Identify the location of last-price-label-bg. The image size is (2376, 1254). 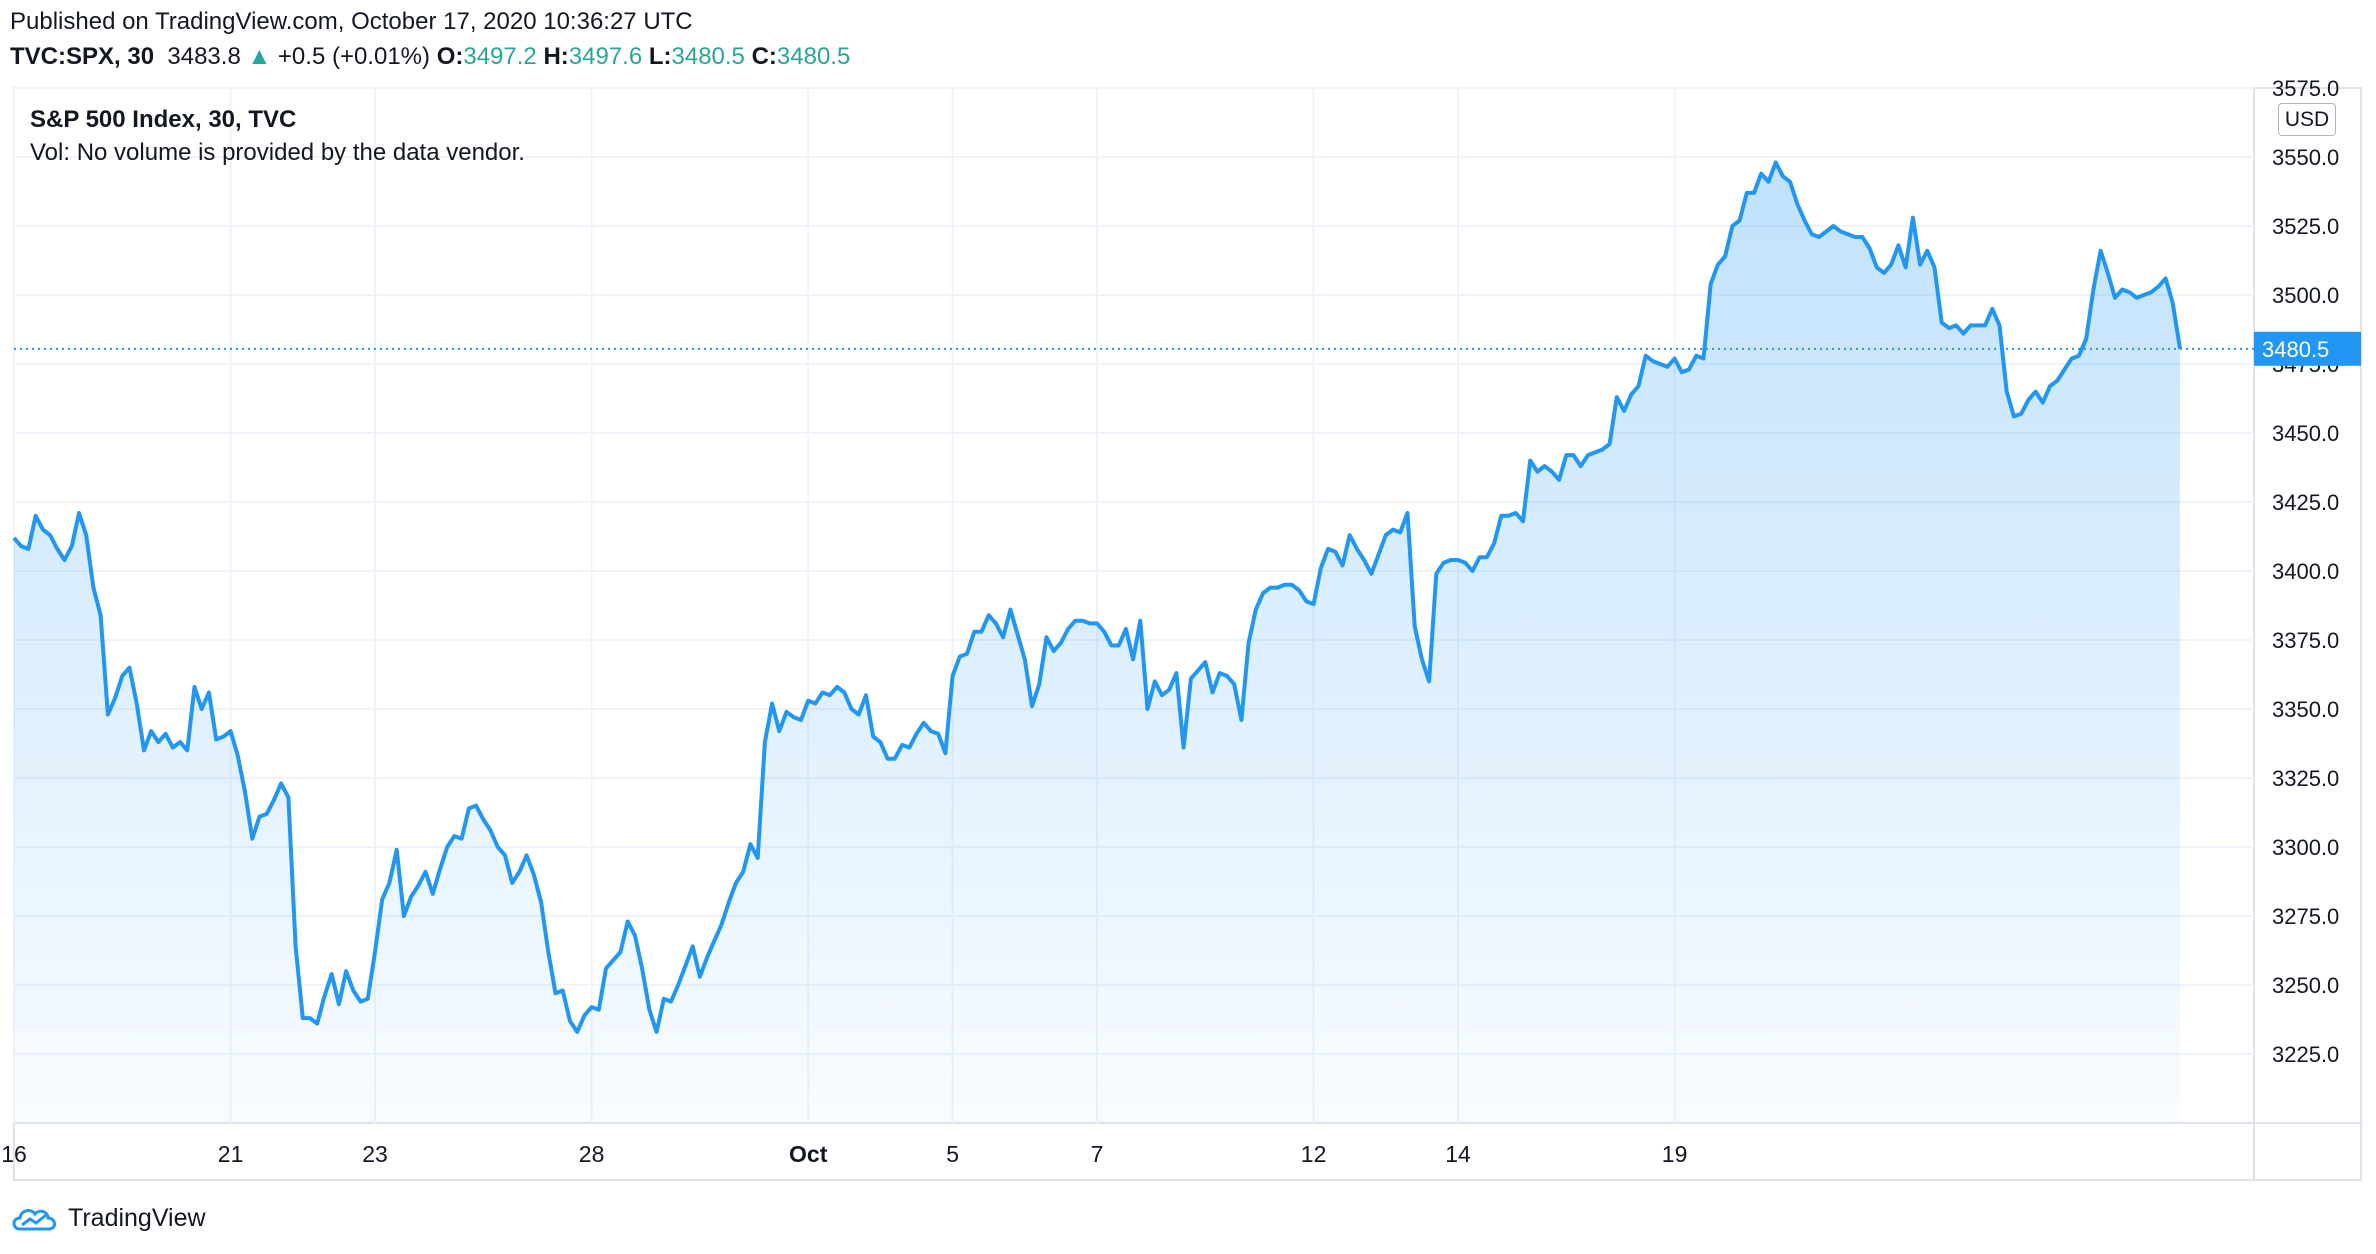
(2307, 348).